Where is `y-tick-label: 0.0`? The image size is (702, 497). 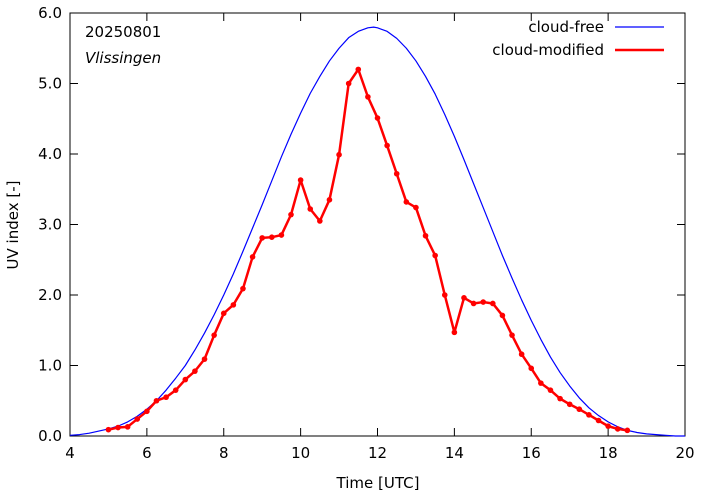 y-tick-label: 0.0 is located at coordinates (50, 436).